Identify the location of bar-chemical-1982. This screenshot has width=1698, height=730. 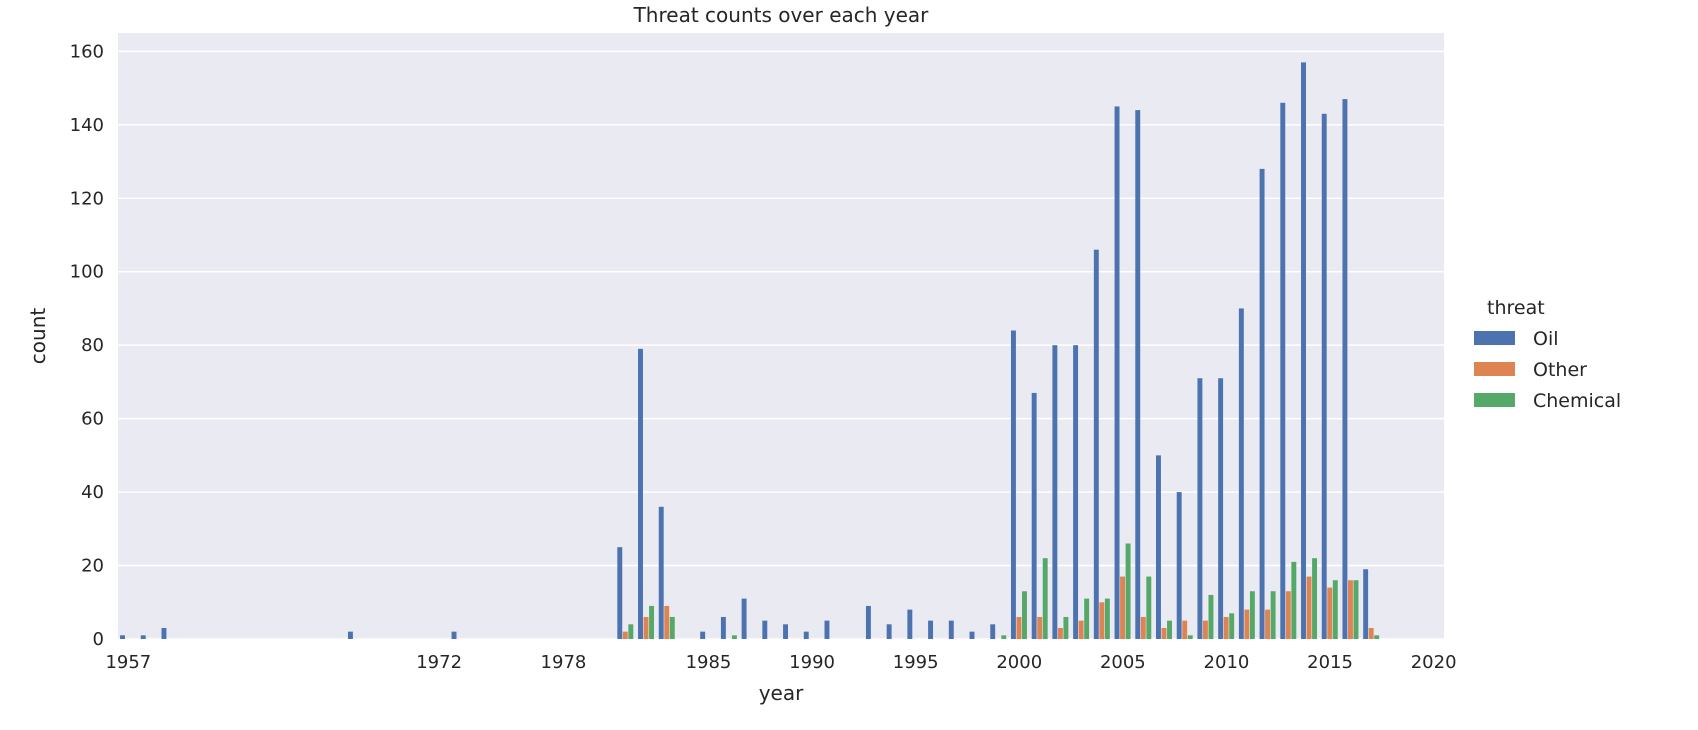
(652, 622).